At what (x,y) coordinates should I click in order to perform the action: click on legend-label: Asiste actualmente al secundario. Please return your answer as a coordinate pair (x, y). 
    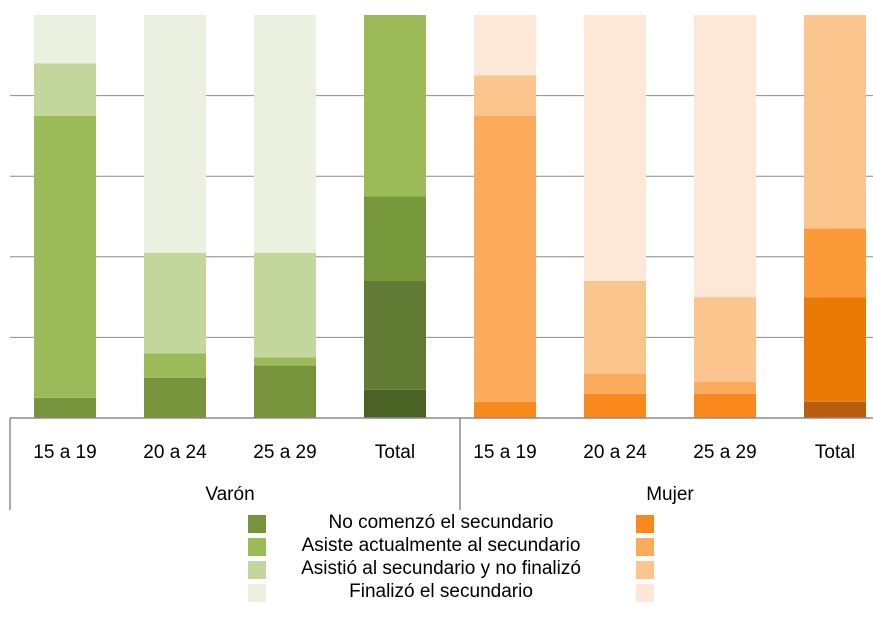
    Looking at the image, I should click on (441, 545).